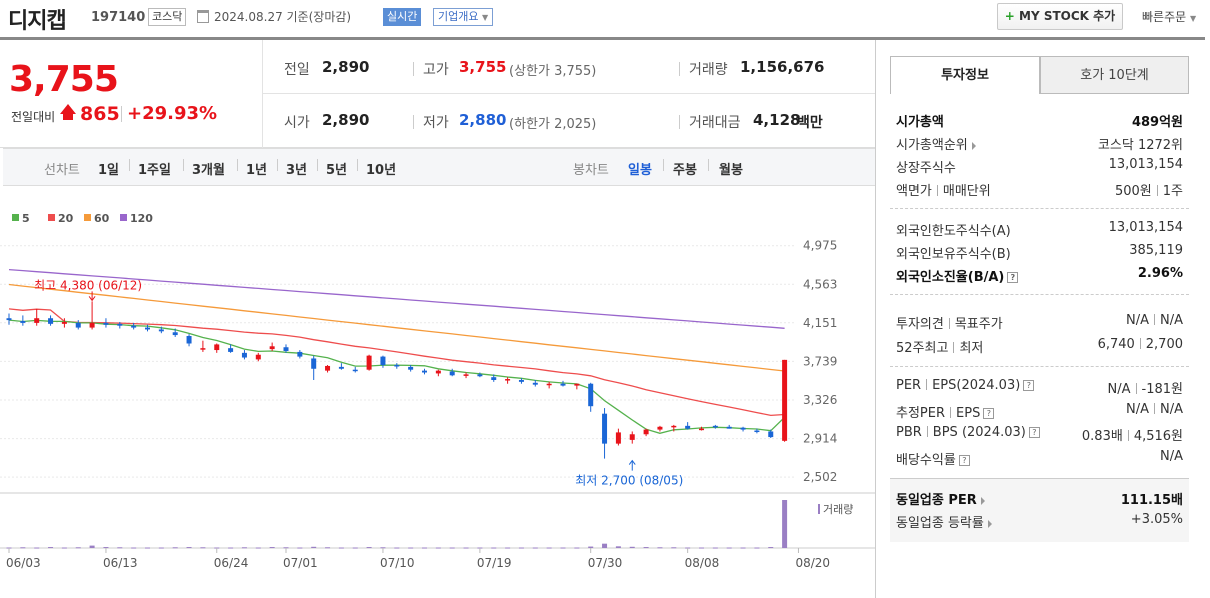  Describe the element at coordinates (1039, 520) in the screenshot. I see `info-row: 동일업종 등락률 +3.05%` at that location.